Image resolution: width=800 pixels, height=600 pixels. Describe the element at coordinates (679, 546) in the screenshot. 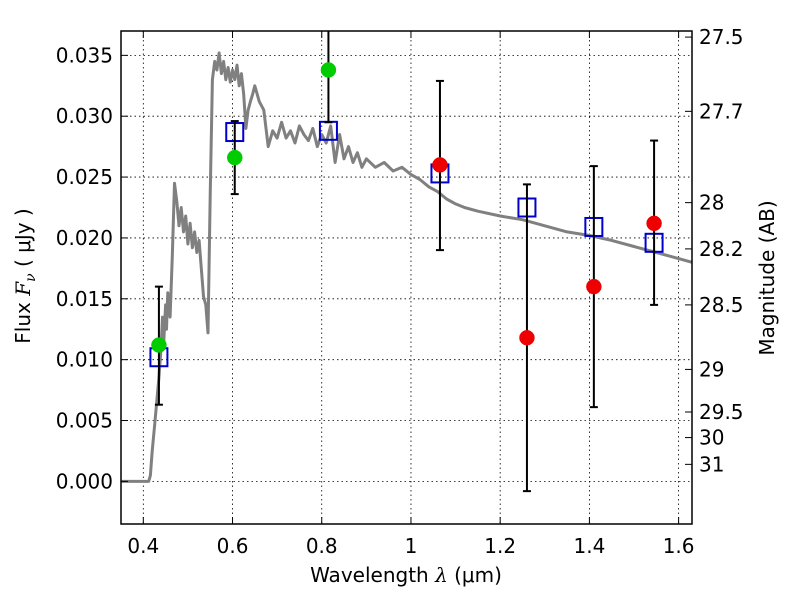

I see `x-tick-label: 1.6` at that location.